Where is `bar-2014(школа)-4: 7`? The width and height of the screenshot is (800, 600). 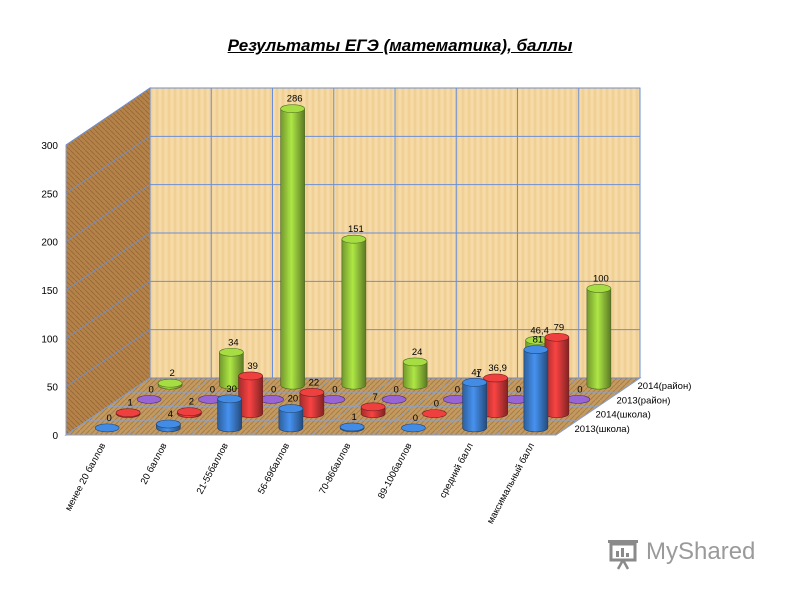 bar-2014(школа)-4: 7 is located at coordinates (373, 405).